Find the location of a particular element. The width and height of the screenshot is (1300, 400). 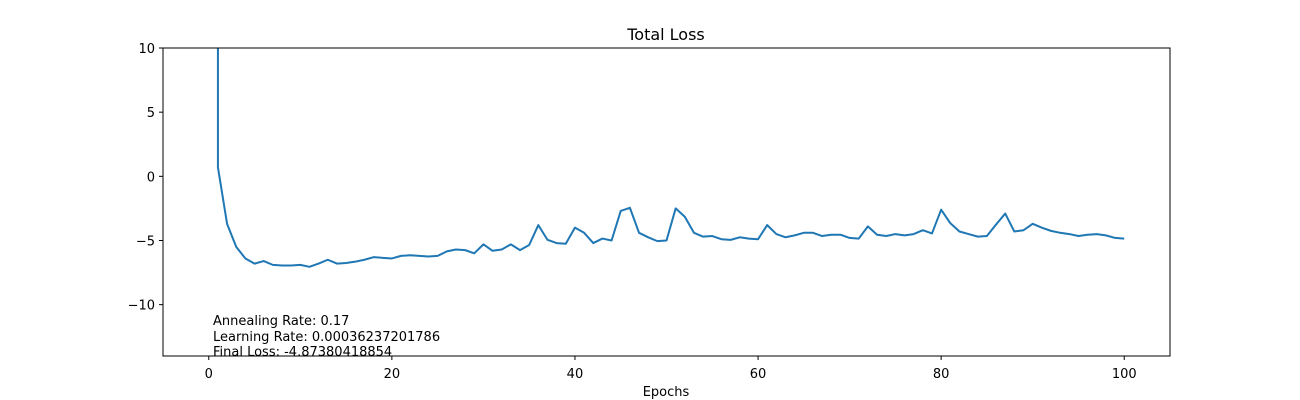

x-tick-label: 60 is located at coordinates (758, 374).